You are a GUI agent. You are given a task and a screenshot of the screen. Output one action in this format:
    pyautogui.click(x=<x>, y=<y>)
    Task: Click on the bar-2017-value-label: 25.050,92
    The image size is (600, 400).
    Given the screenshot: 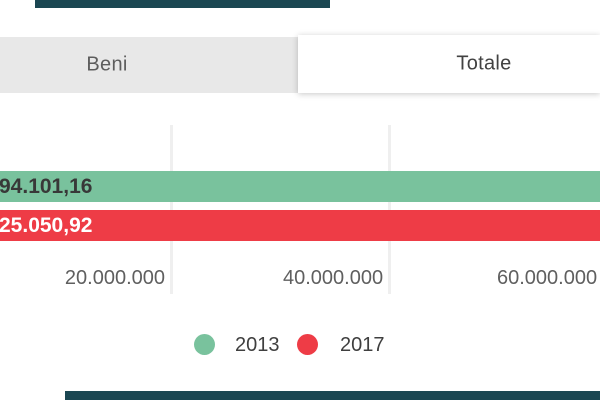 What is the action you would take?
    pyautogui.click(x=46, y=225)
    